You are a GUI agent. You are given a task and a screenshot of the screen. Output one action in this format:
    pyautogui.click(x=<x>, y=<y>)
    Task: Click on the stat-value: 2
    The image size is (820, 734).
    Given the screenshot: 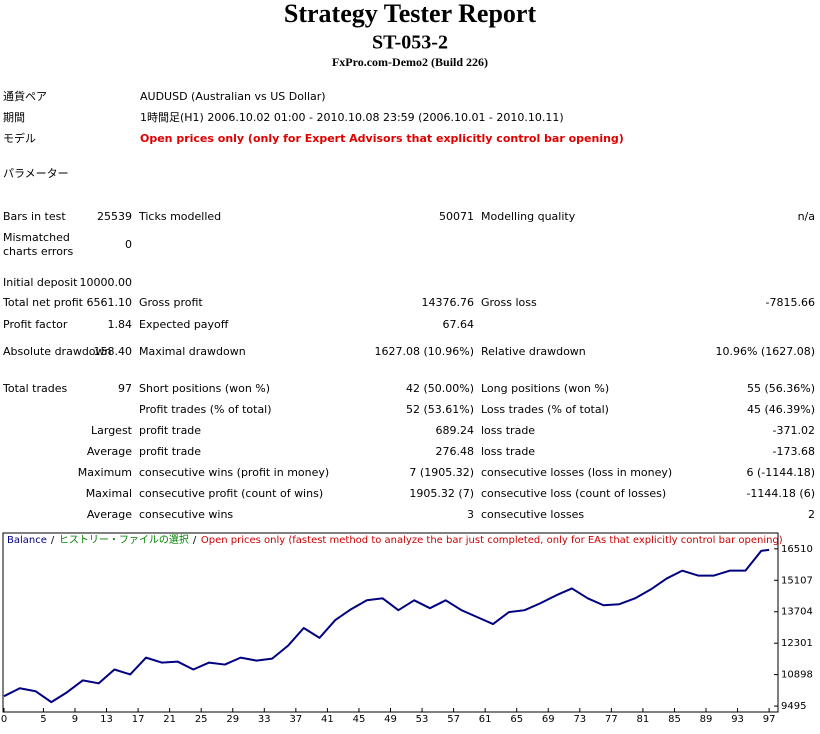 What is the action you would take?
    pyautogui.click(x=811, y=514)
    